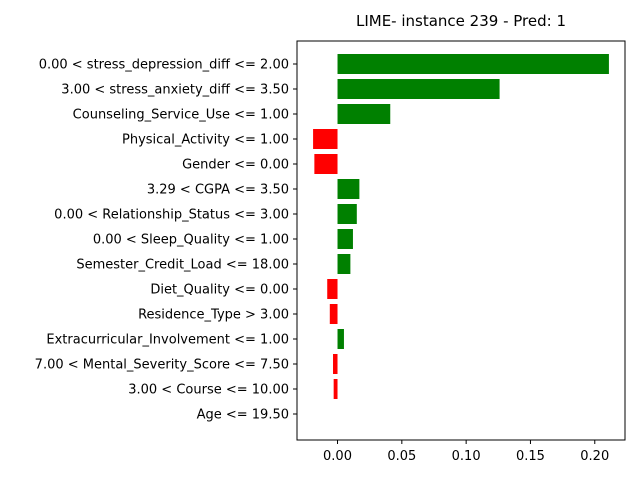  What do you see at coordinates (337, 456) in the screenshot?
I see `x-tick-label: 0.00` at bounding box center [337, 456].